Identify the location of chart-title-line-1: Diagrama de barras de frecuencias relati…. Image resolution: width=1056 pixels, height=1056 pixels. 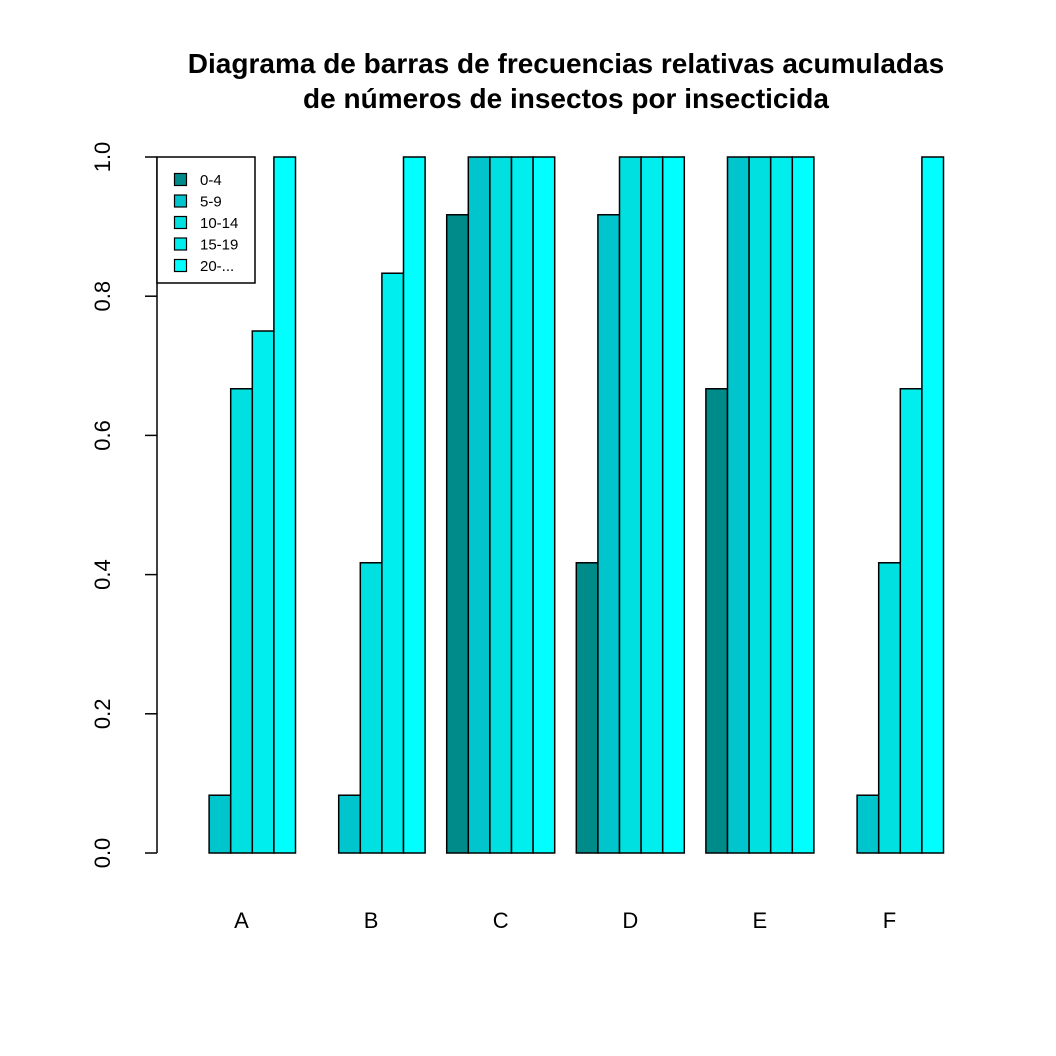
(566, 63).